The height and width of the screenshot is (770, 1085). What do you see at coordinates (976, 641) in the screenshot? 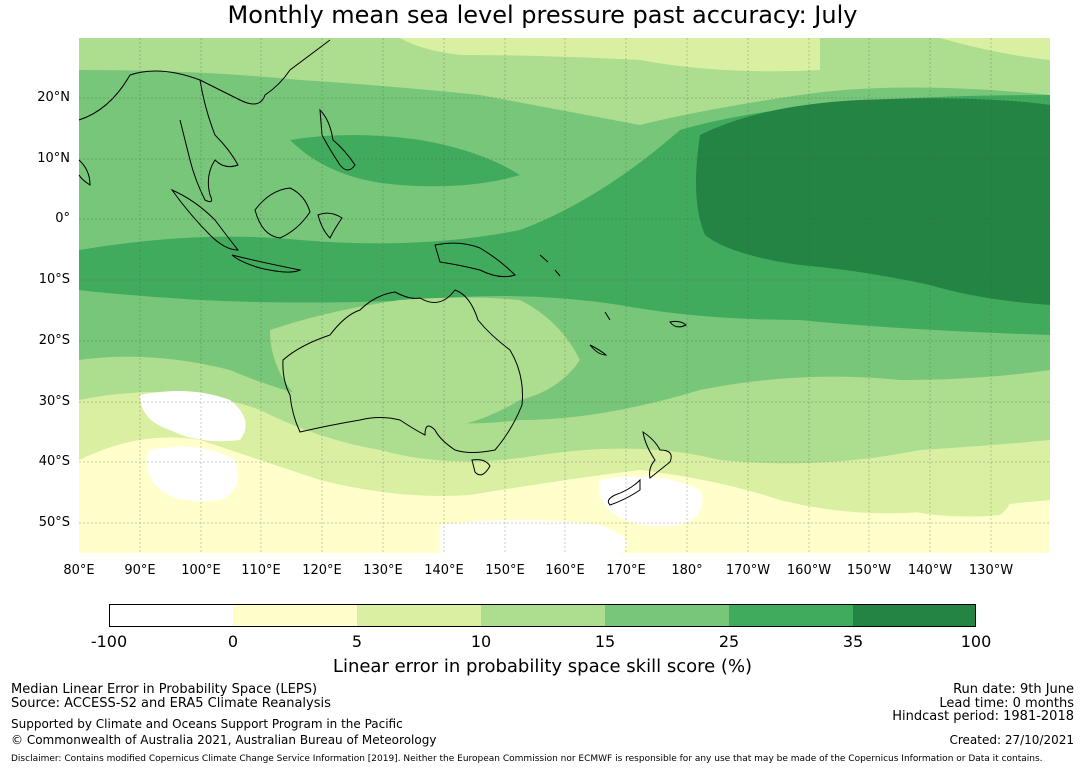
I see `colorbar-tick: 100` at bounding box center [976, 641].